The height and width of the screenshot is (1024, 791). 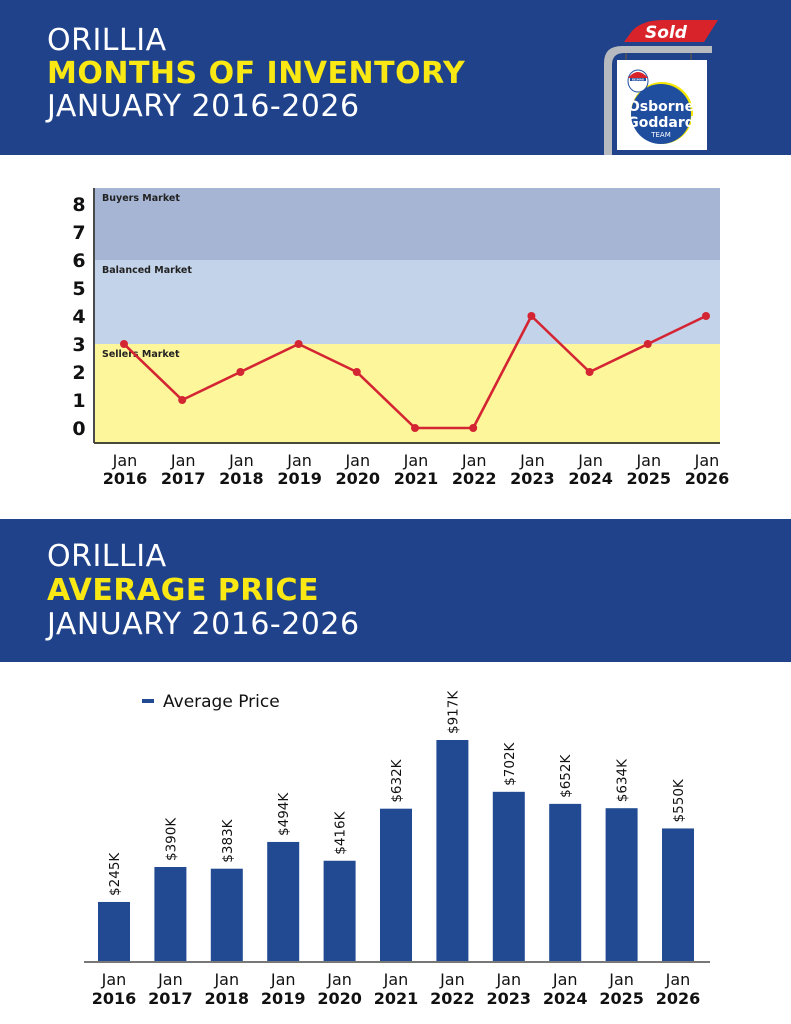 What do you see at coordinates (228, 840) in the screenshot?
I see `bar-data-label: $383K` at bounding box center [228, 840].